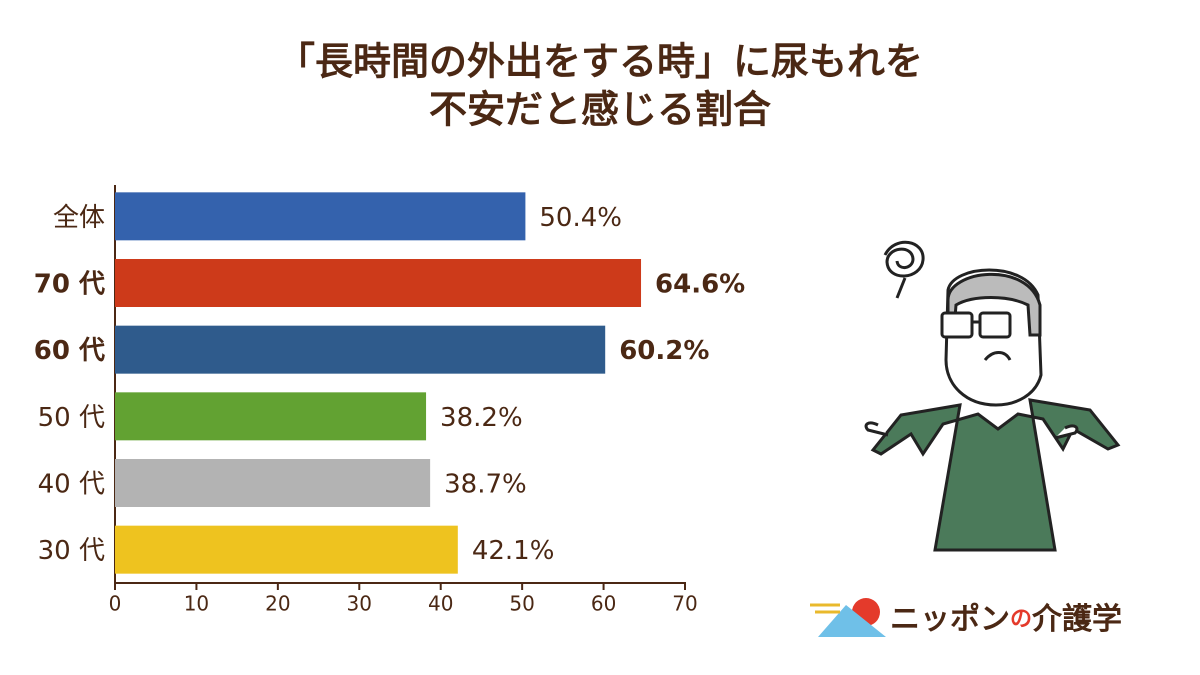 This screenshot has width=1200, height=675. Describe the element at coordinates (700, 285) in the screenshot. I see `value-label: 64.6%` at that location.